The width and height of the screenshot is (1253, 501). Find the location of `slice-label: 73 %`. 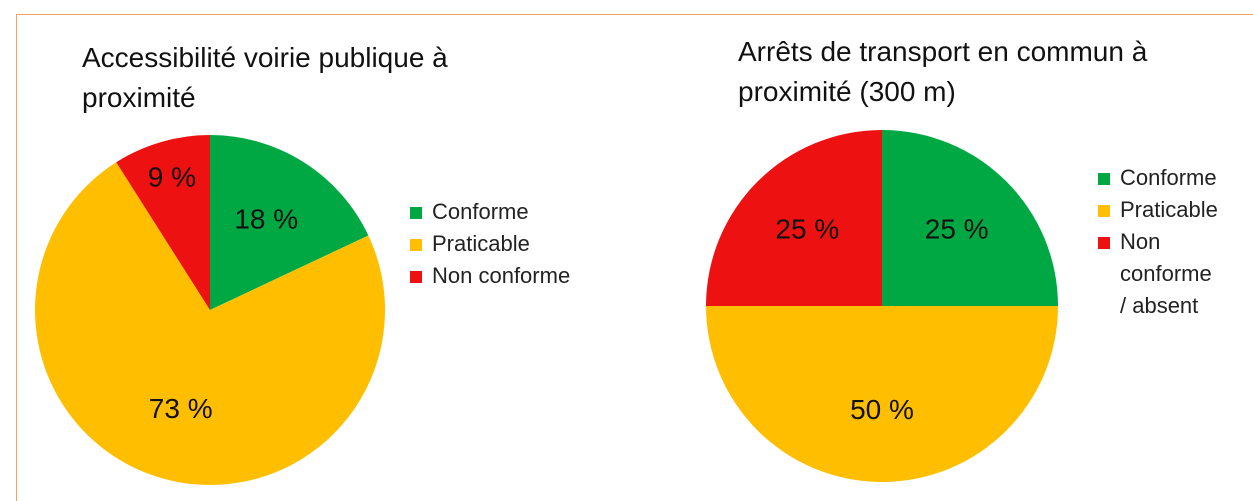

slice-label: 73 % is located at coordinates (181, 408).